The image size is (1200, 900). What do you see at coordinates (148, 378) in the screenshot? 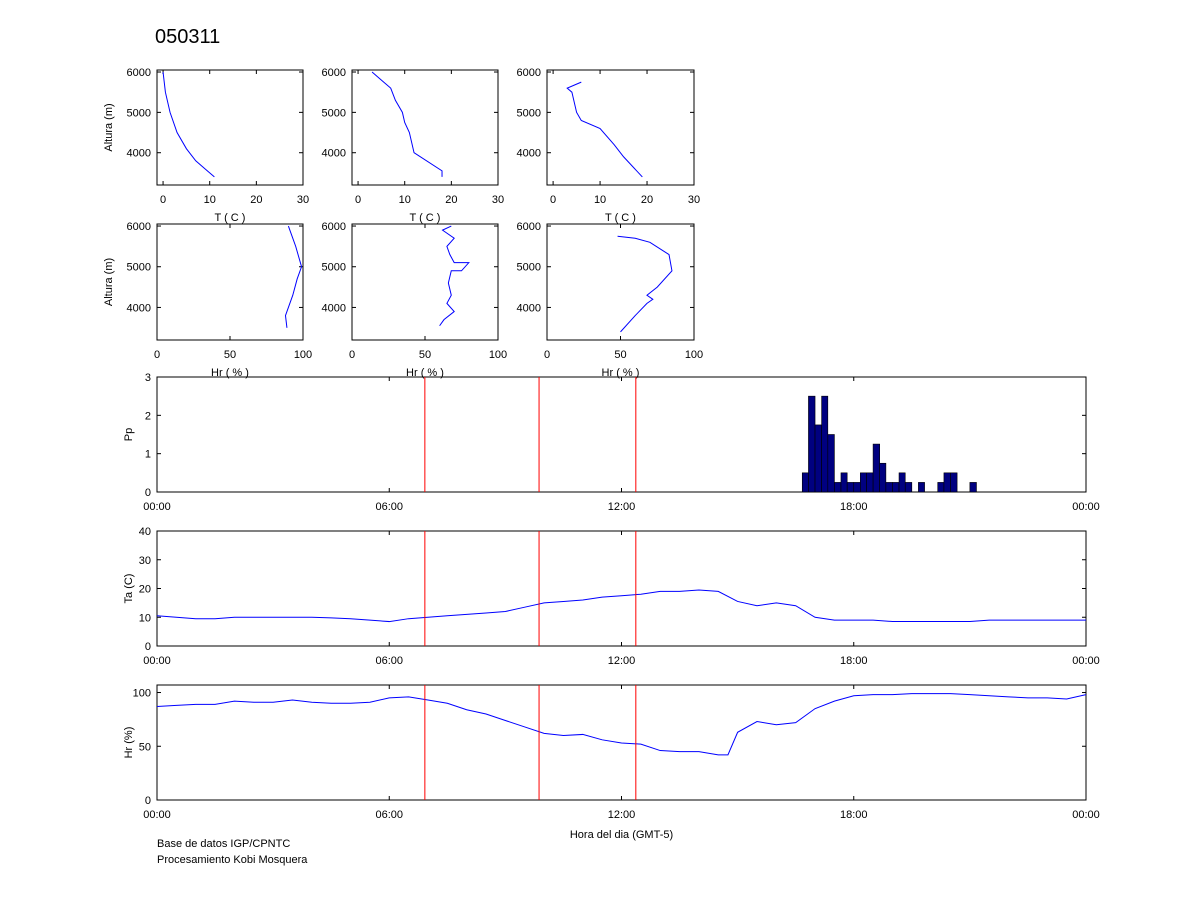
I see `y-tick-label: 3` at bounding box center [148, 378].